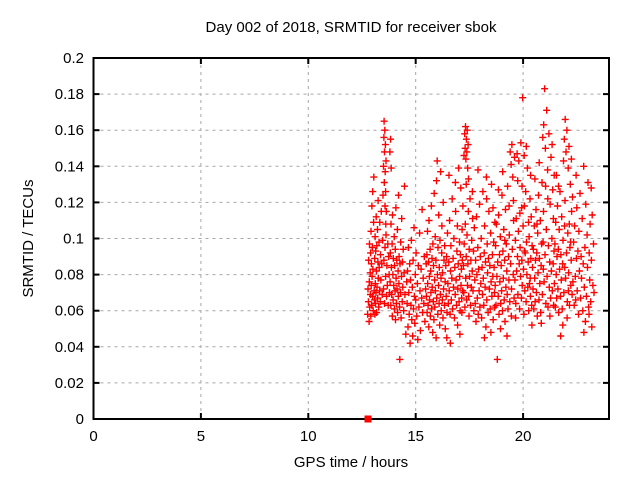 This screenshot has width=640, height=480. Describe the element at coordinates (201, 436) in the screenshot. I see `x-tick-label: 5` at that location.